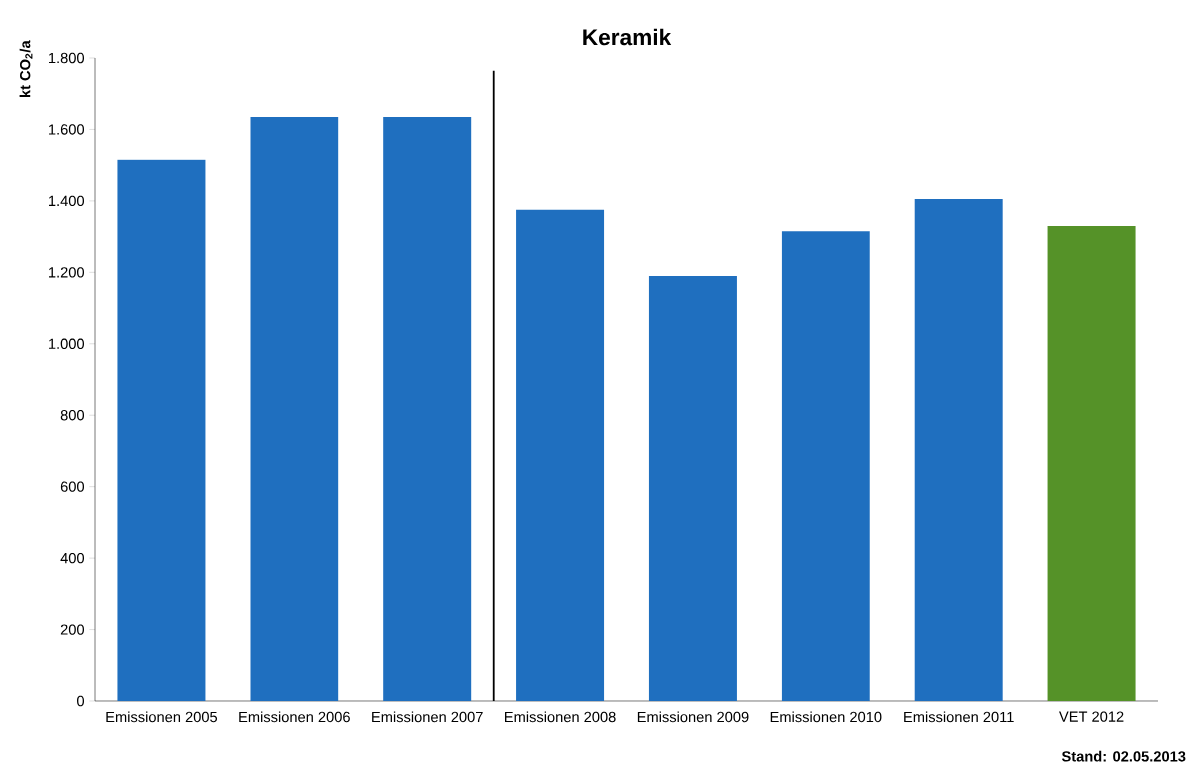  I want to click on y-axis-title: kt CO$_{2}$/a, so click(26, 69).